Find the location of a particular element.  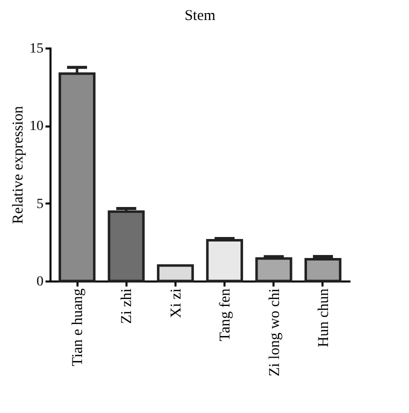

y-tick-label: 15 is located at coordinates (37, 49).